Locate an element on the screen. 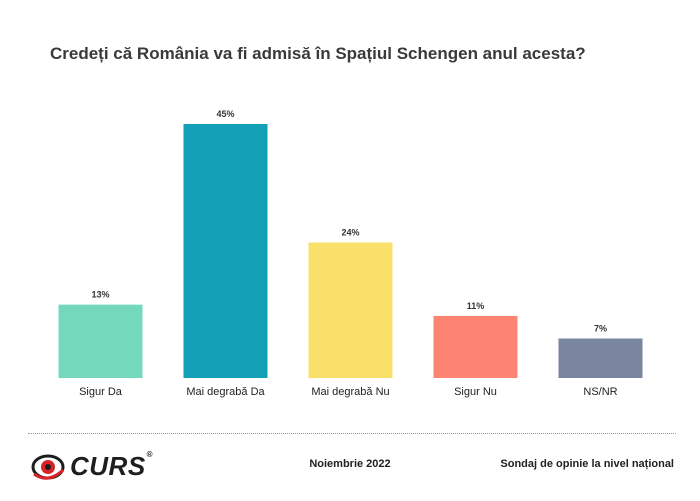  category-label-0: Sigur Da is located at coordinates (101, 392).